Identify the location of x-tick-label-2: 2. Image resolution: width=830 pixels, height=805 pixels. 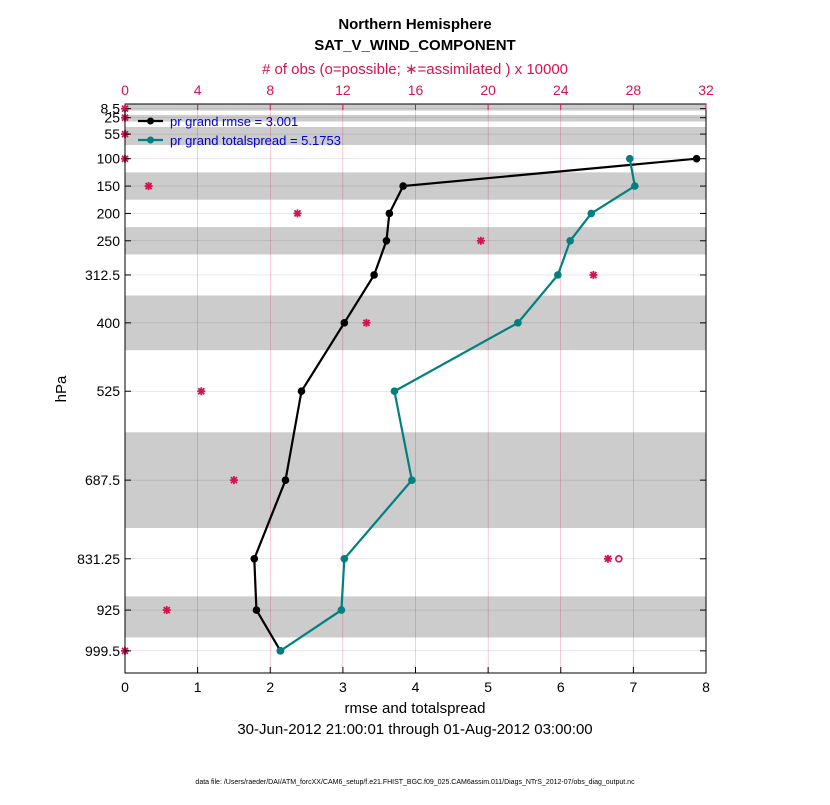
(270, 687).